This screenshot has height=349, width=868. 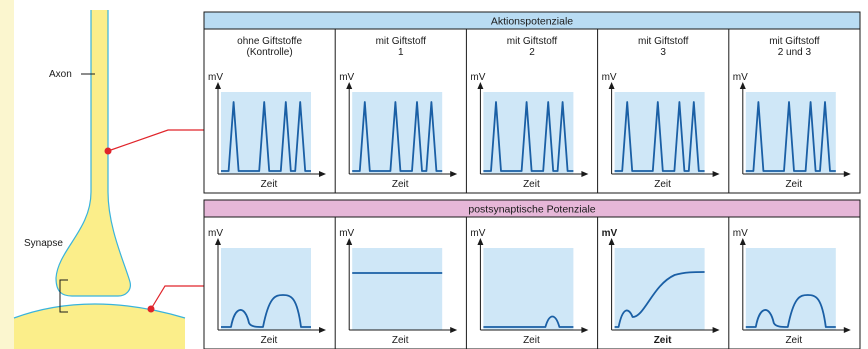 What do you see at coordinates (532, 22) in the screenshot?
I see `action-potential-header-text: Aktionspotenziale` at bounding box center [532, 22].